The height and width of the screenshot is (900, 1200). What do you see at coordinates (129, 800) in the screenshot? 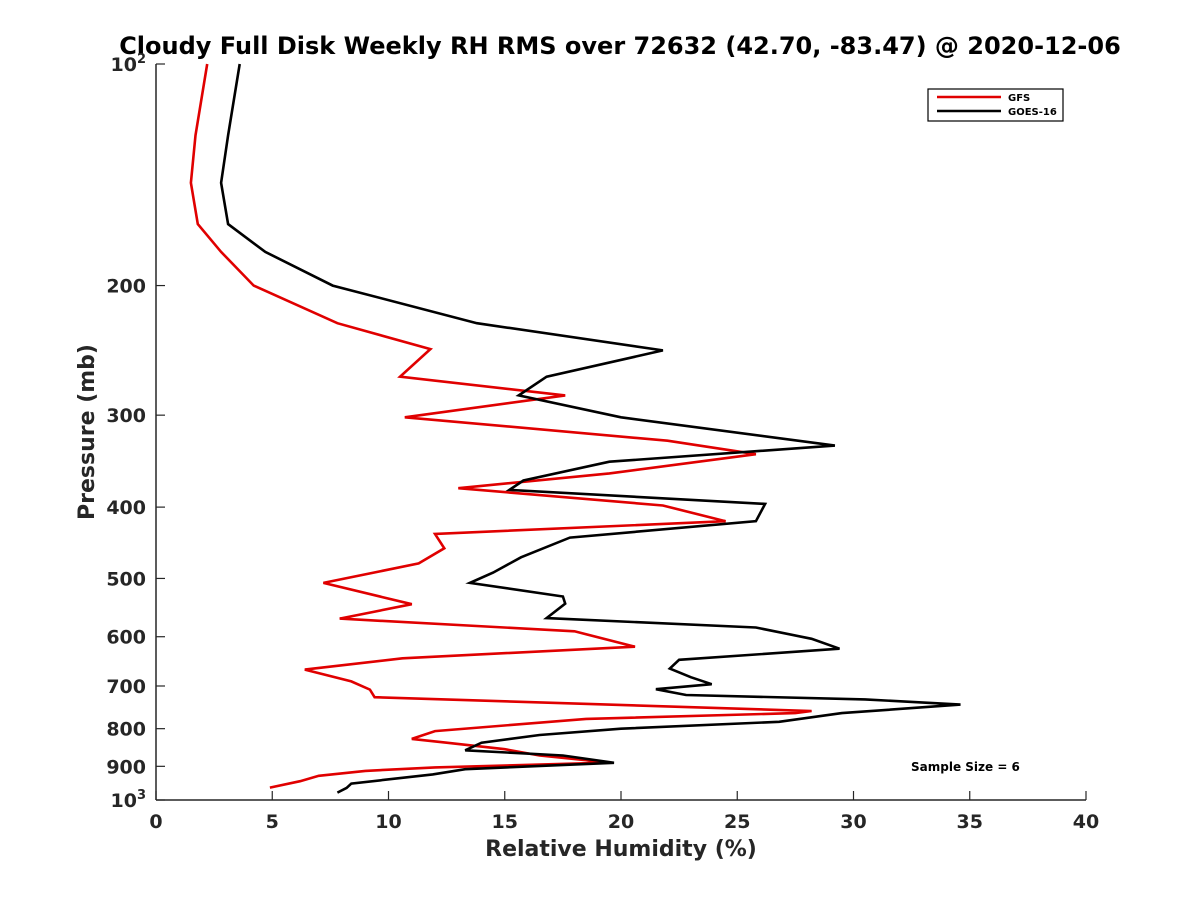
I see `y-tick-label: 10³` at bounding box center [129, 800].